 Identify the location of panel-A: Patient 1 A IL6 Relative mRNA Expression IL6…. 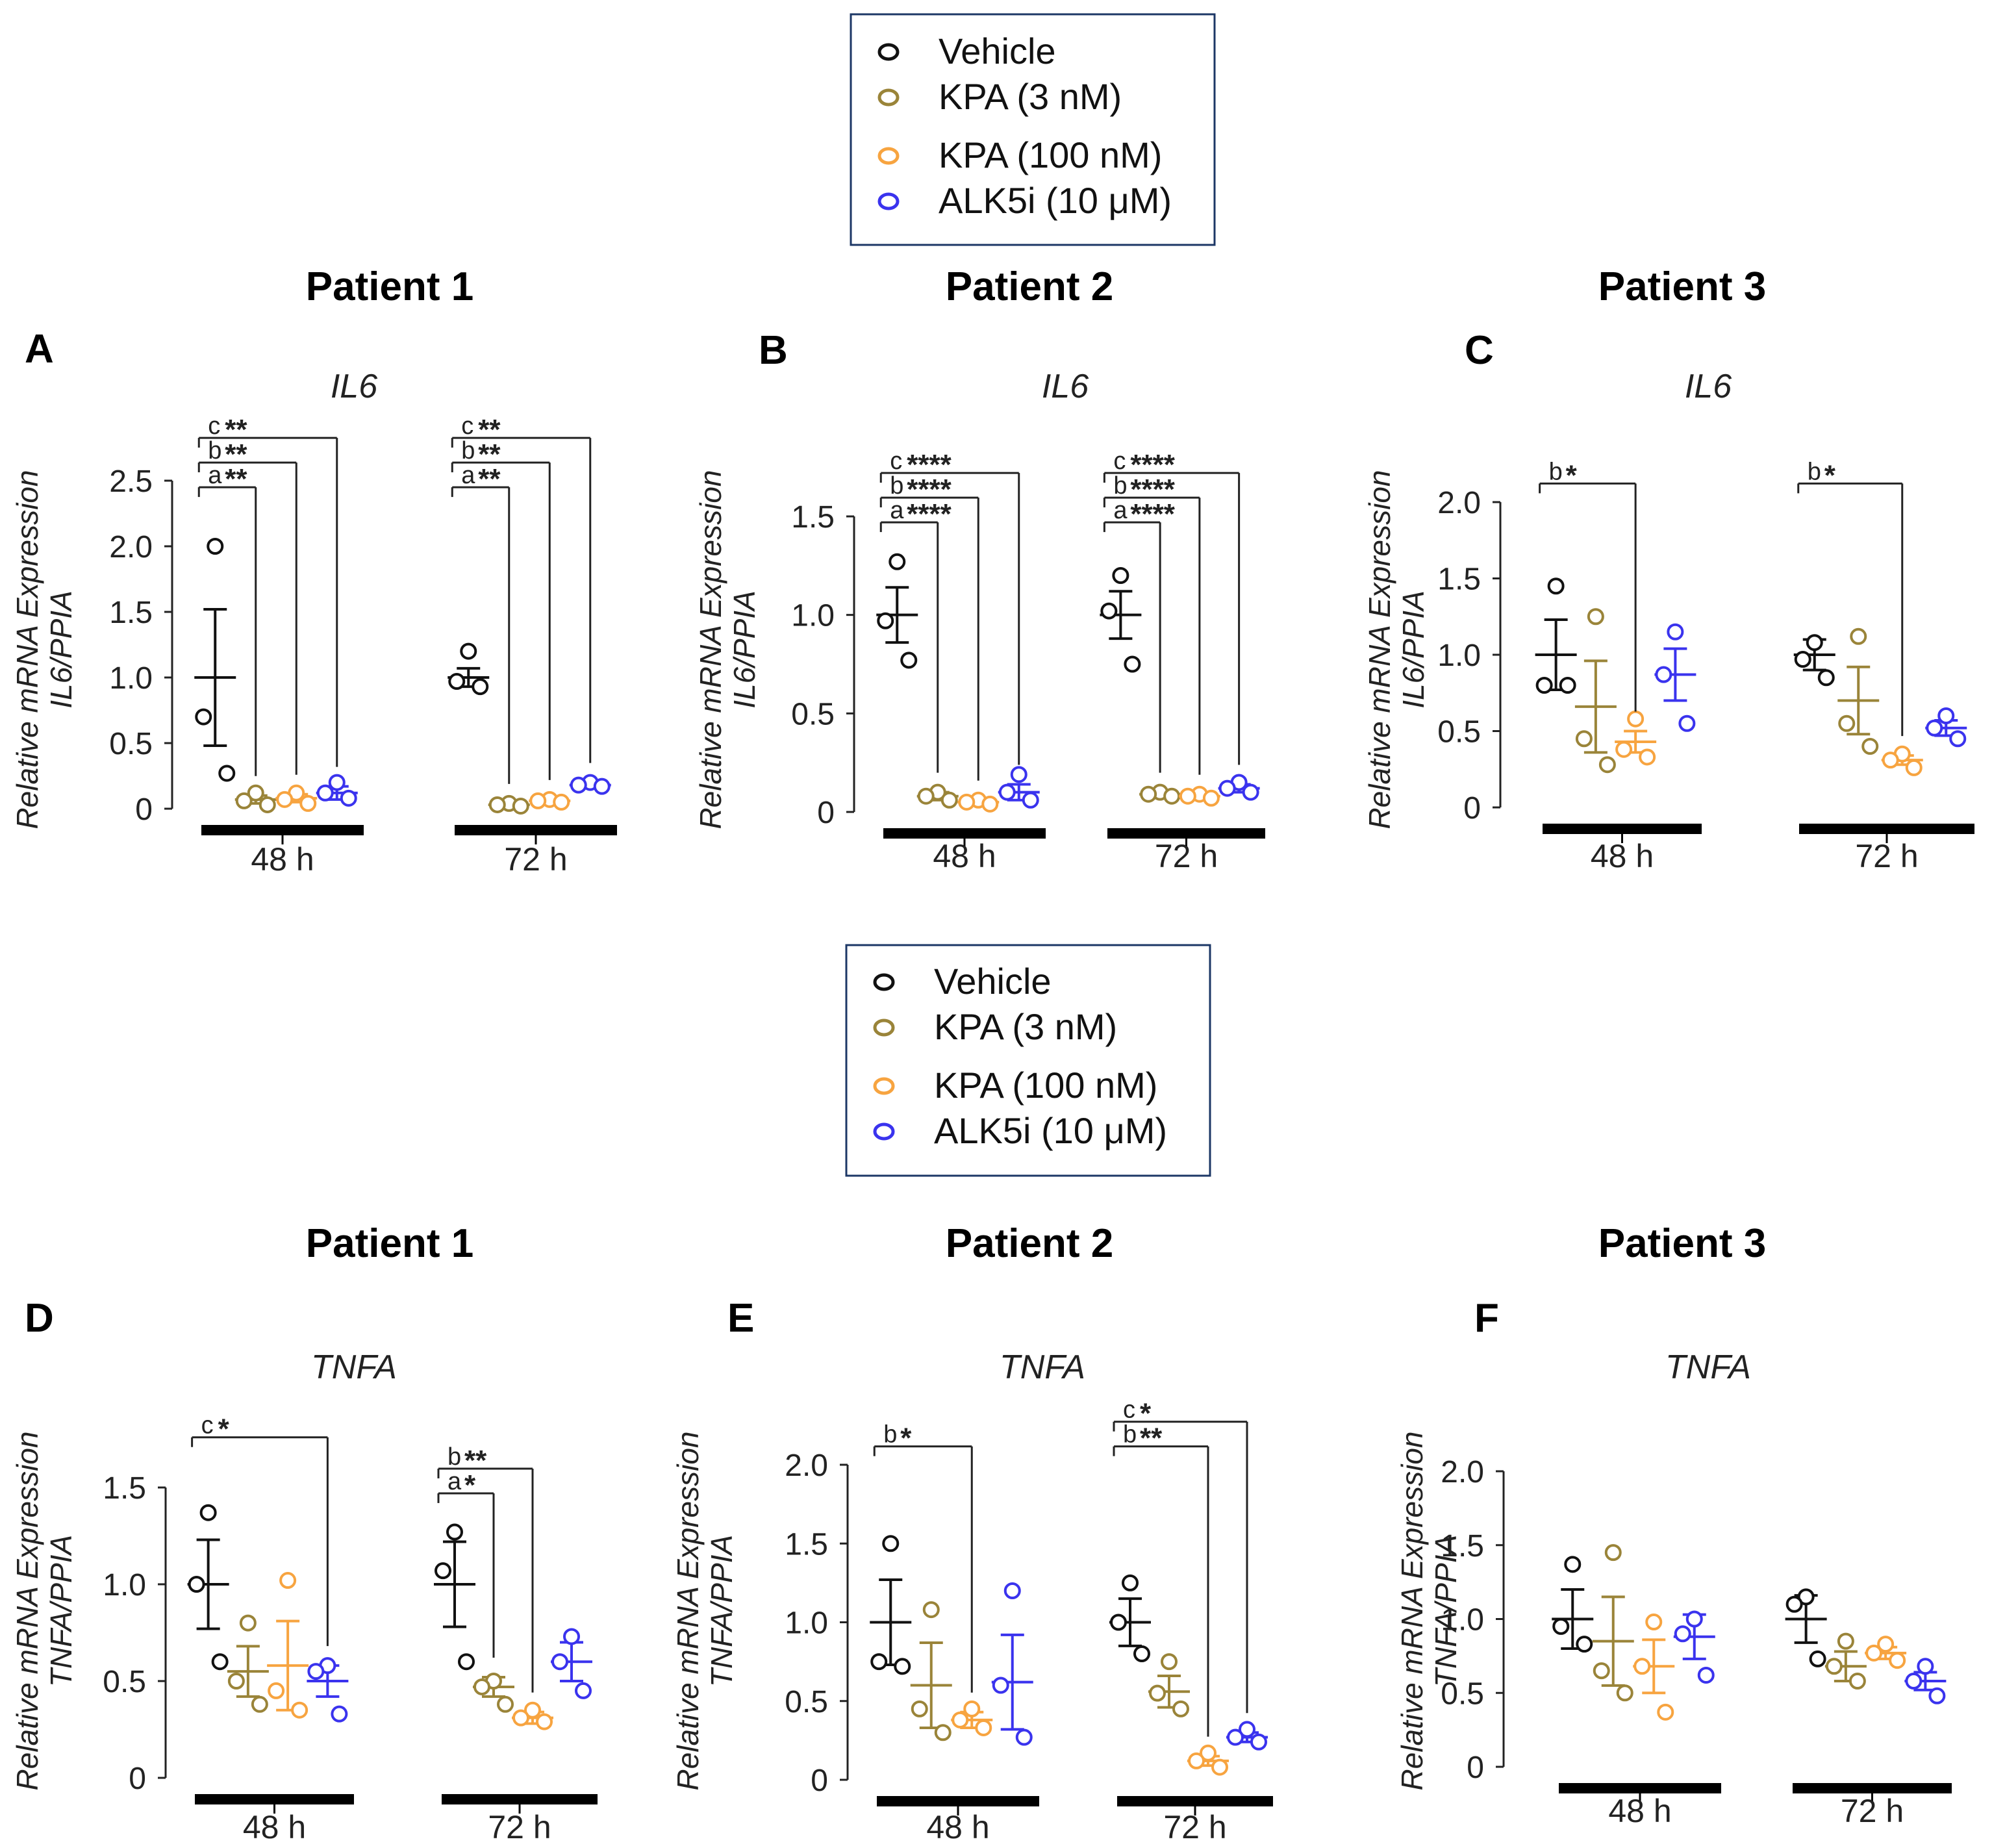
(313, 571).